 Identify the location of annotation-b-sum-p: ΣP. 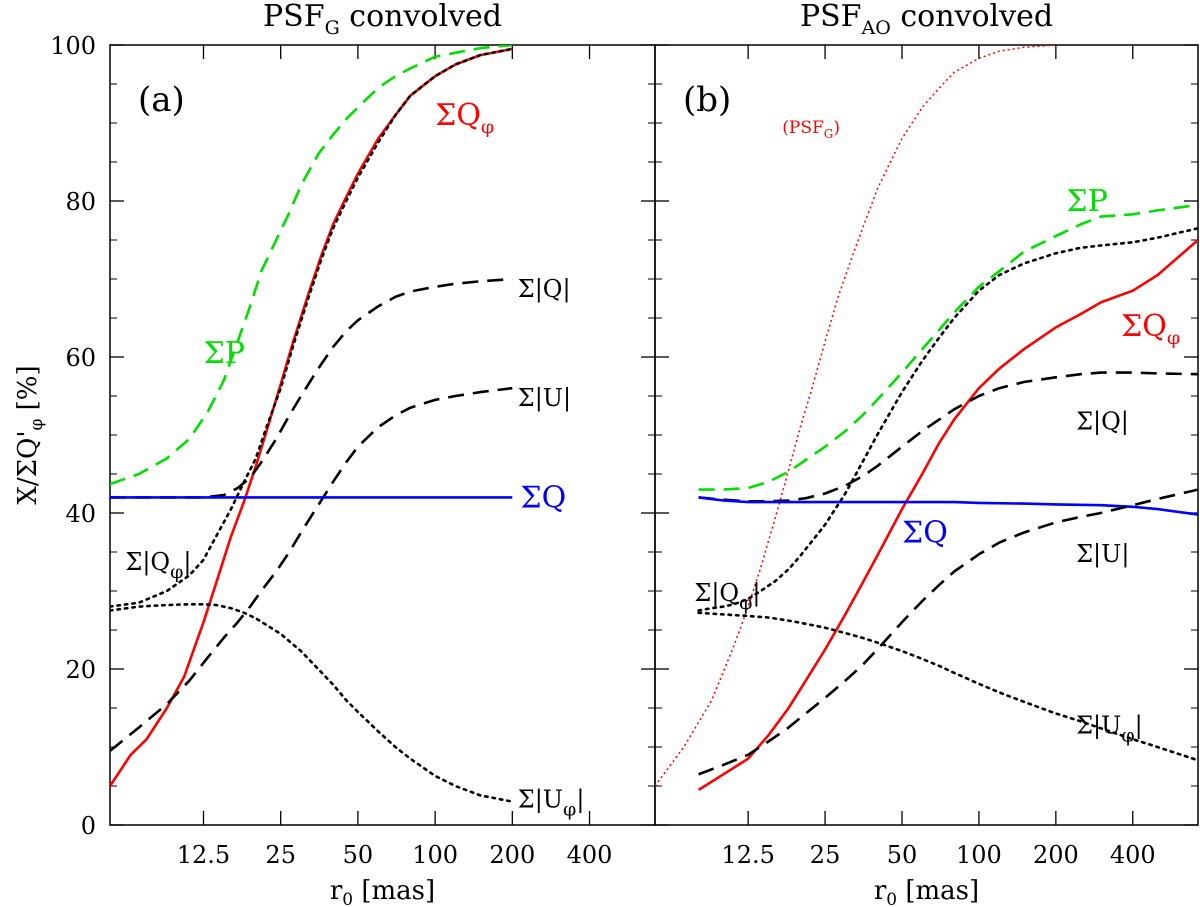
(1086, 201).